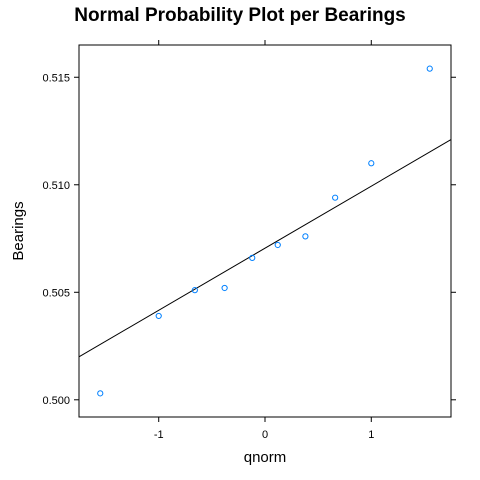  I want to click on y-tick-label: 0.510, so click(56, 186).